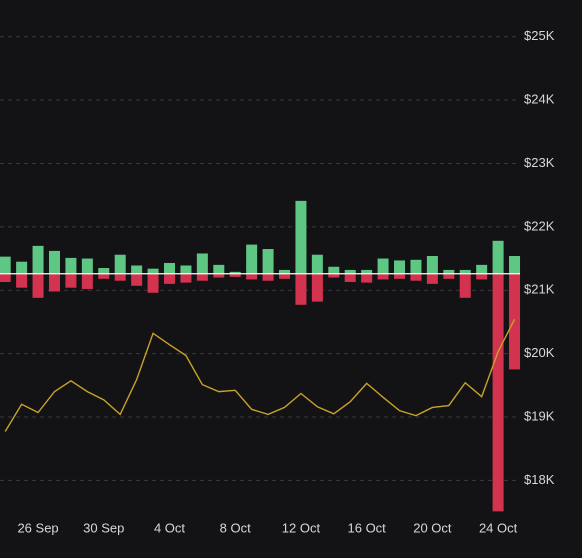 The height and width of the screenshot is (558, 582). What do you see at coordinates (37, 527) in the screenshot?
I see `x-tick-label: 26 Sep` at bounding box center [37, 527].